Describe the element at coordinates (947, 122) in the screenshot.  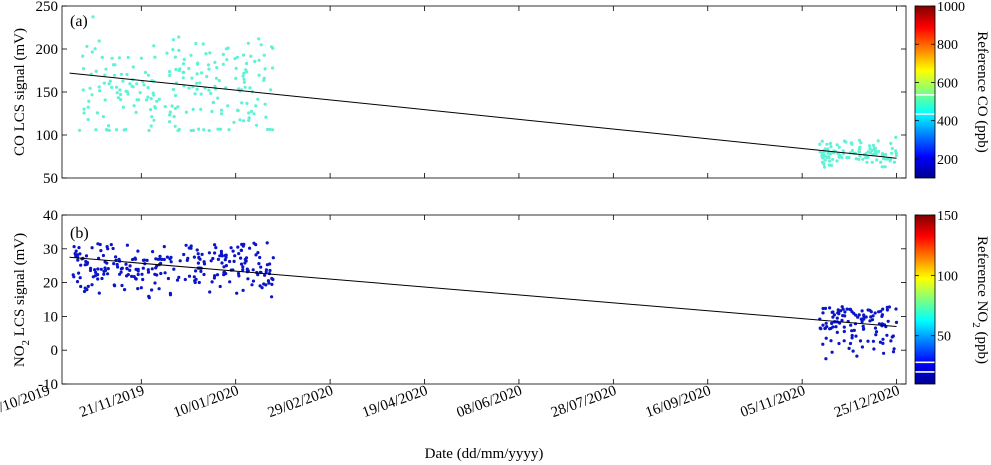
I see `colorbar-tick-label-a-1: 400` at that location.